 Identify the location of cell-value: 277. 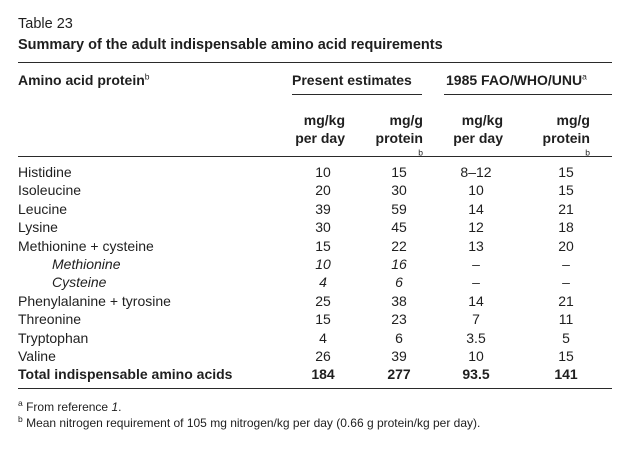
(399, 374).